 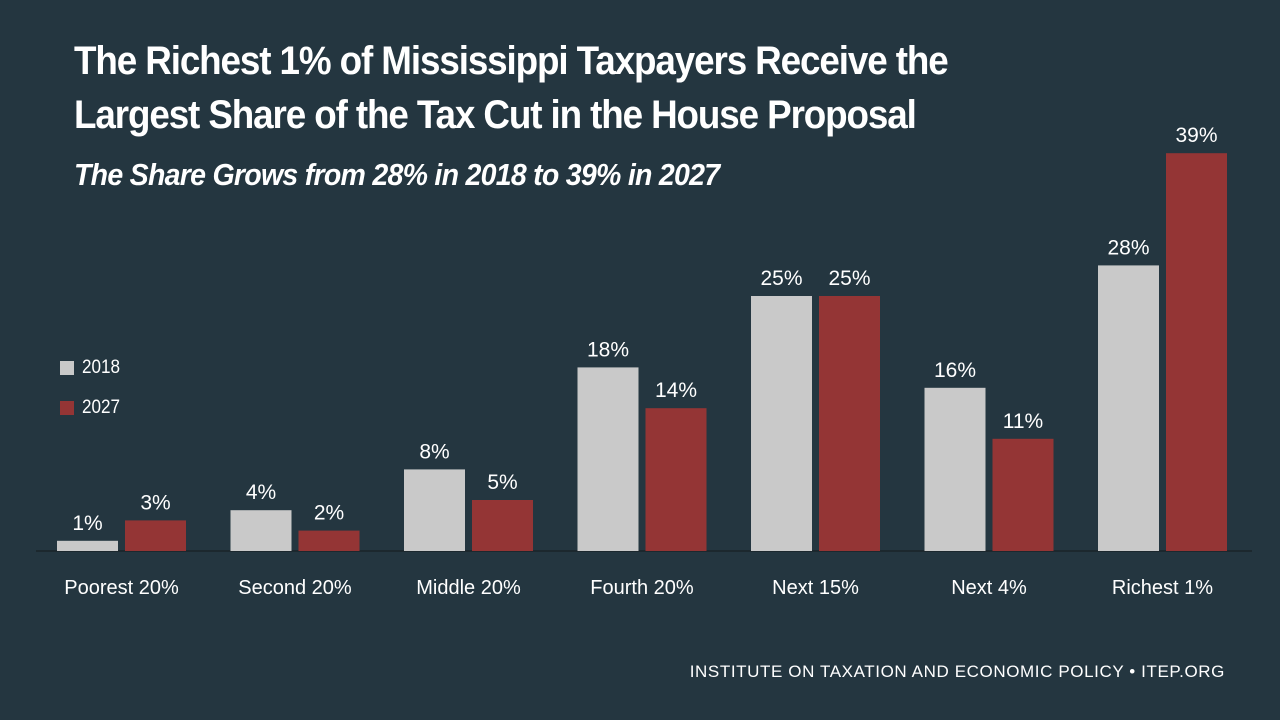 I want to click on legend-item-2018: 2018, so click(x=92, y=368).